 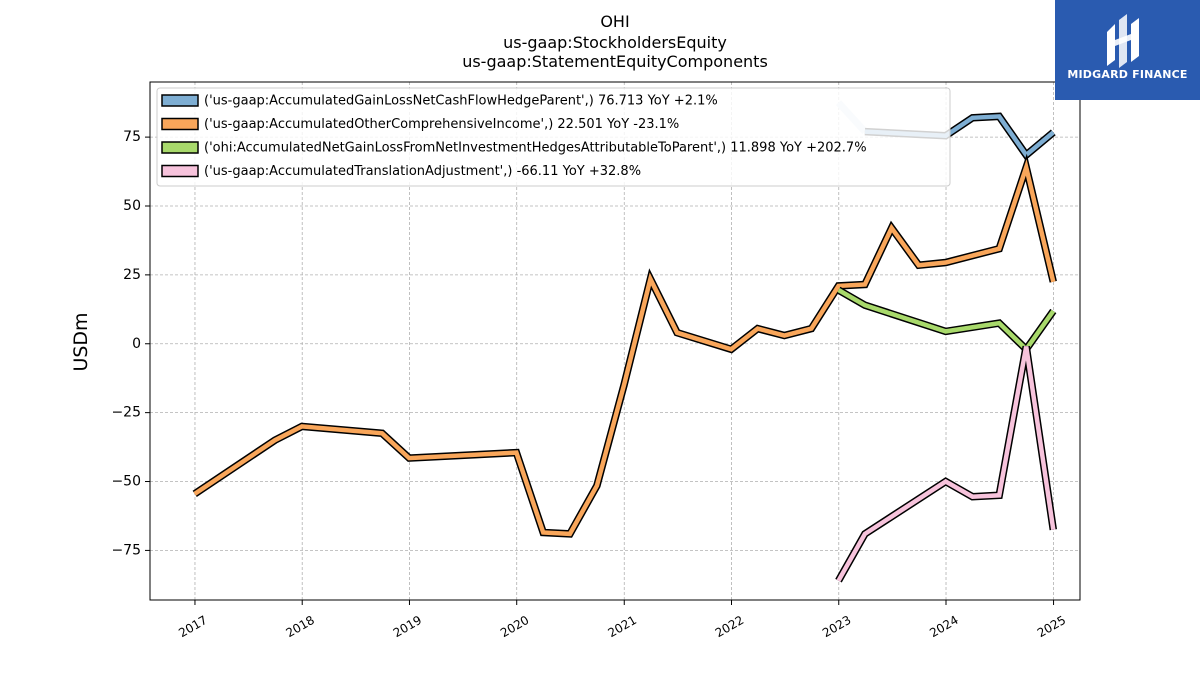 I want to click on midgard-finance-logo: MIDGARD FINANCE, so click(x=1127, y=50).